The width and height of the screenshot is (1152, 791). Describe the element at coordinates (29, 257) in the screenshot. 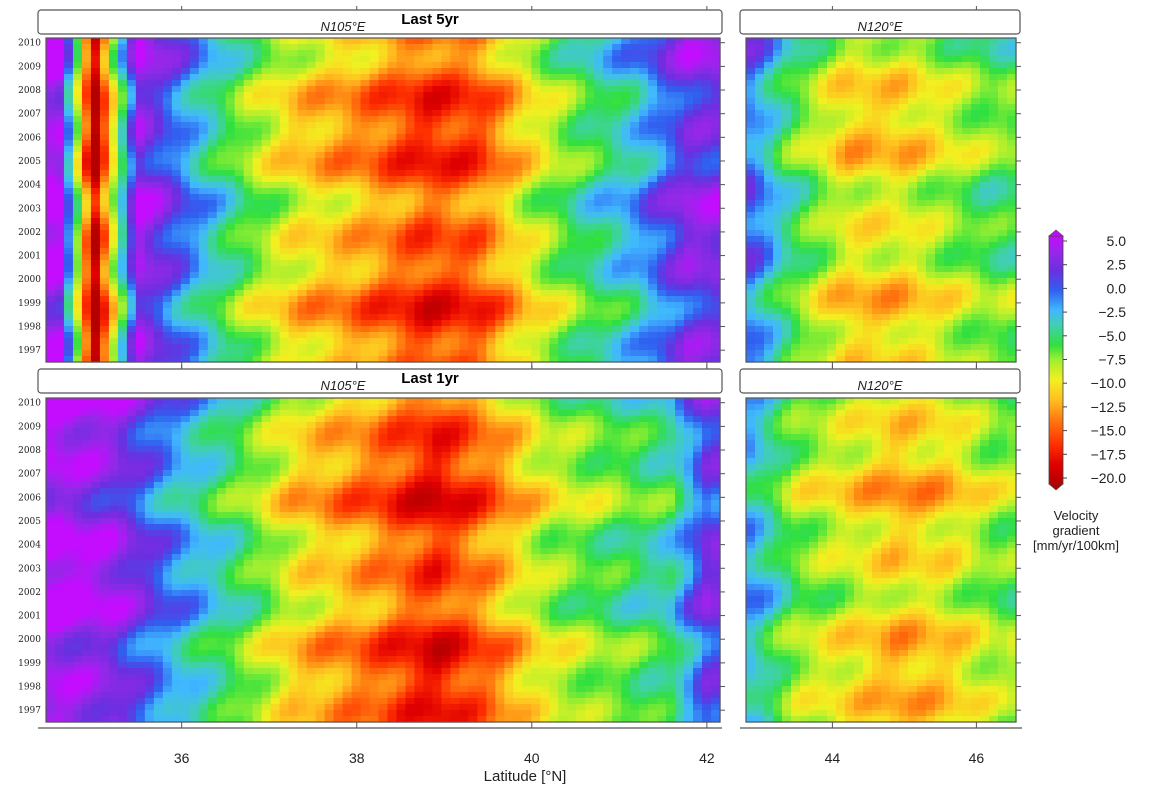

I see `y-tick-label: 2001` at that location.